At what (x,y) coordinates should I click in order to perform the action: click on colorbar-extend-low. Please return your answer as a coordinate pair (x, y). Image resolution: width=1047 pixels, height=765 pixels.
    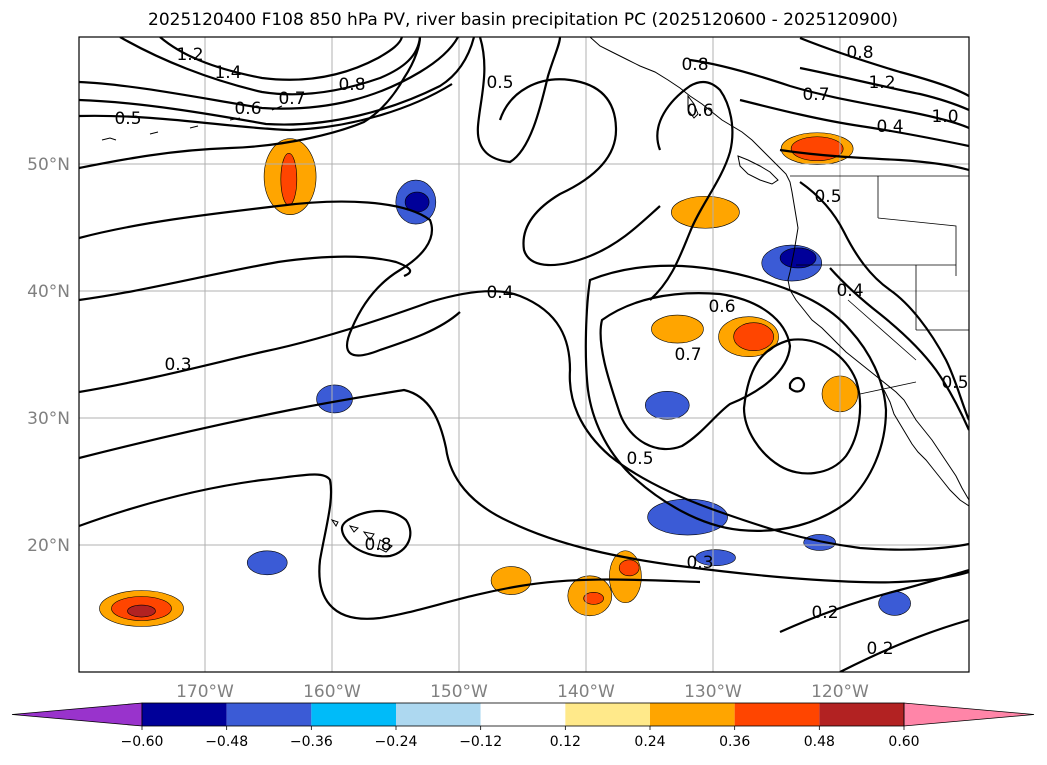
    Looking at the image, I should click on (77, 714).